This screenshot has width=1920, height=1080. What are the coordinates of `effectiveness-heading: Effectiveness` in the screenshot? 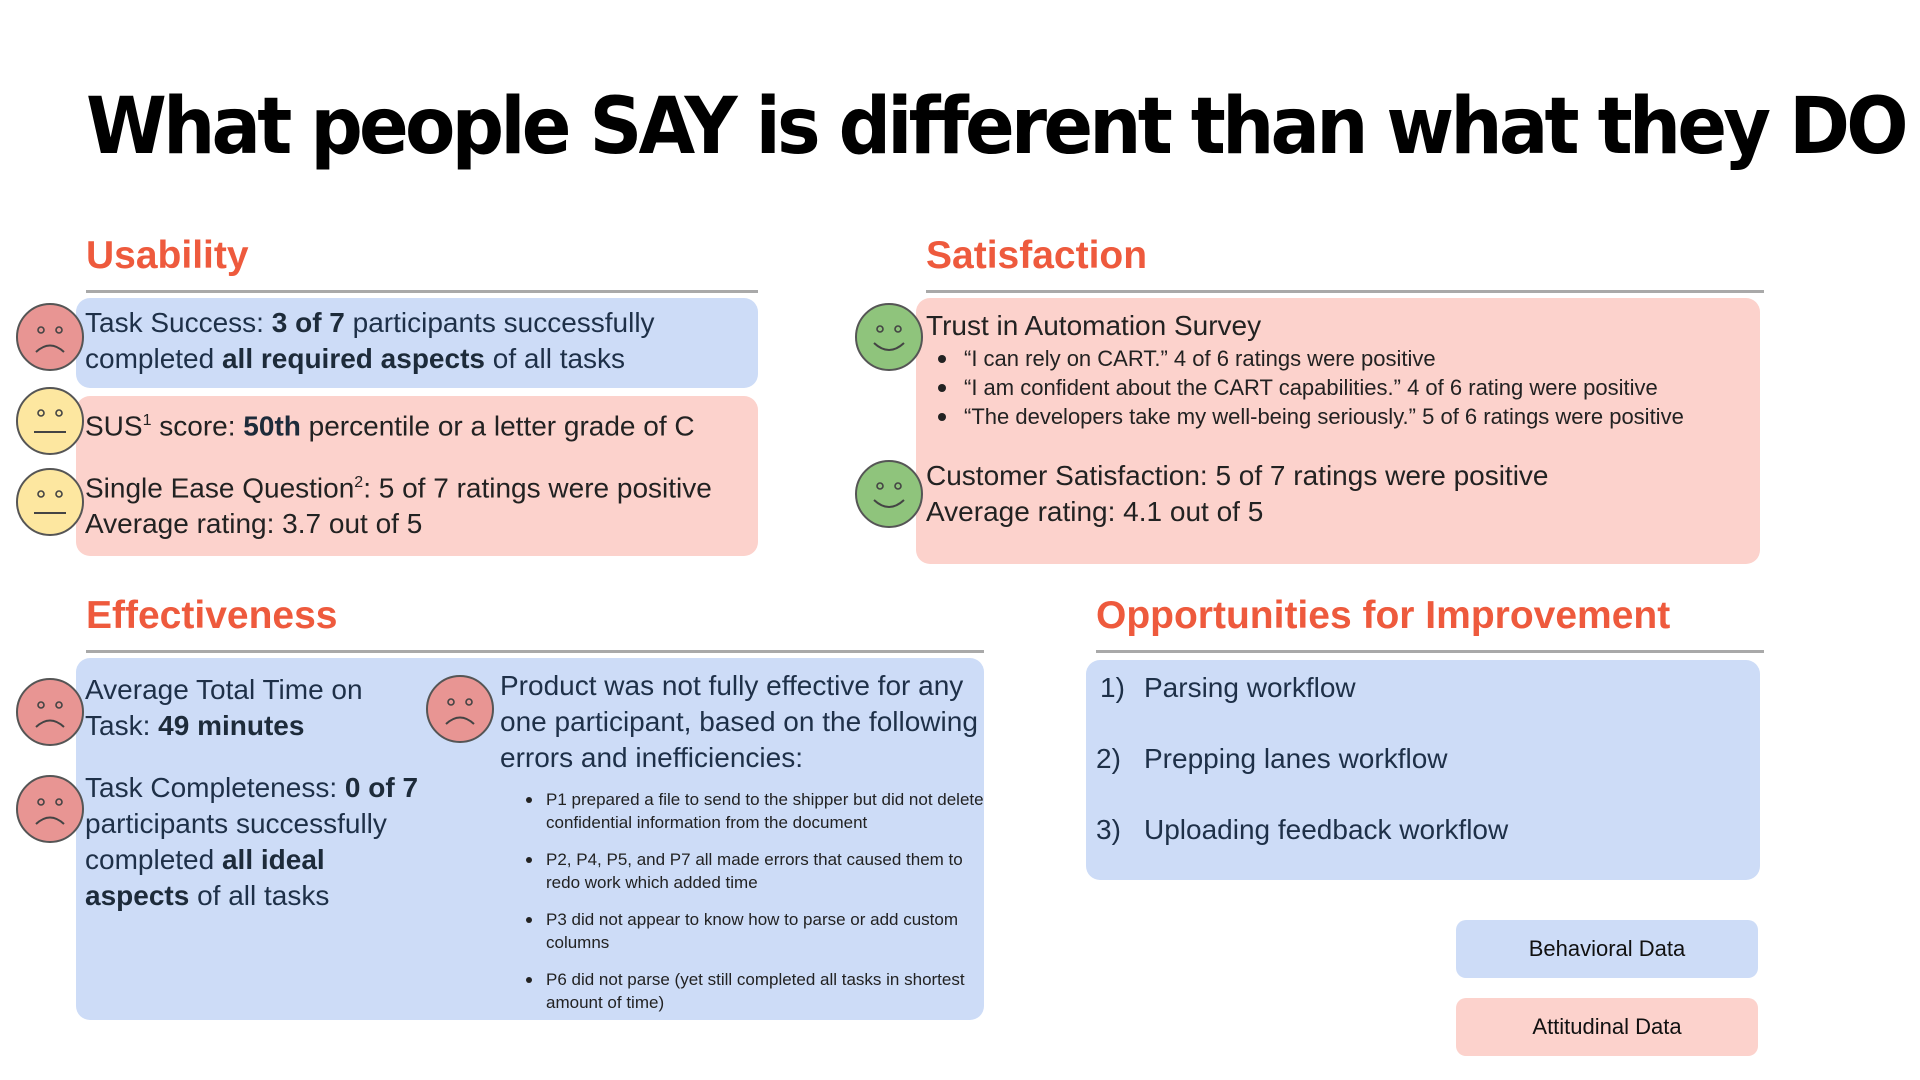 It's located at (212, 615).